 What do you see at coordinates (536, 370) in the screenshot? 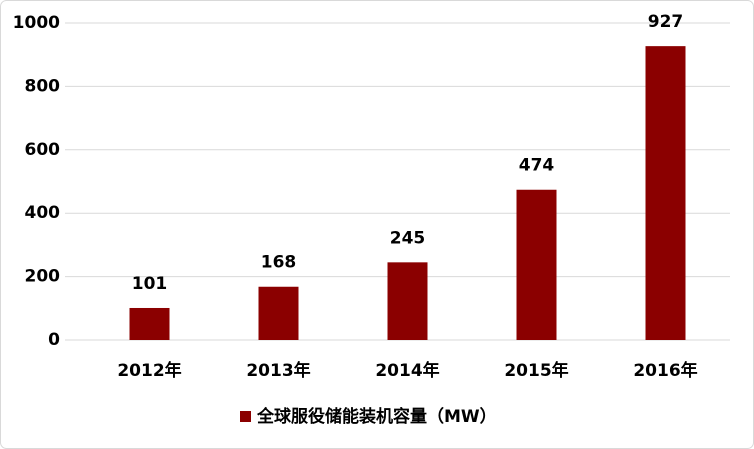
I see `x-tick-label: 2015年` at bounding box center [536, 370].